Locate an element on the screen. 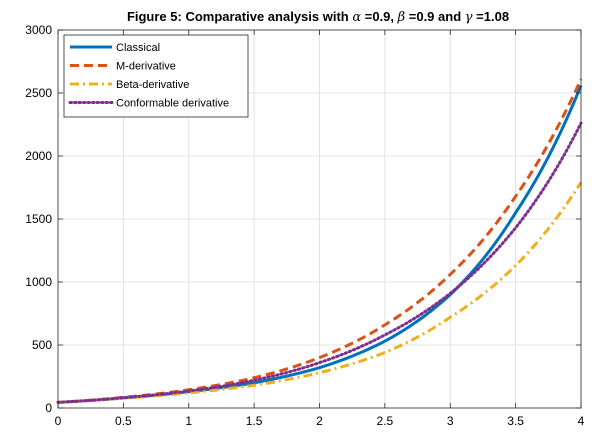  y-tick-label: 2000 is located at coordinates (38, 156).